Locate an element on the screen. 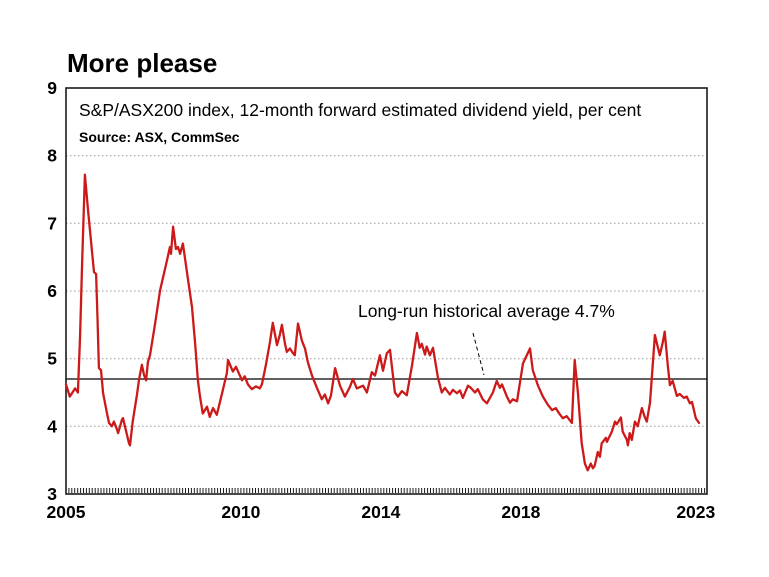 This screenshot has height=577, width=769. y-axis-labels: 3 4 5 6 7 8 9 is located at coordinates (52, 291).